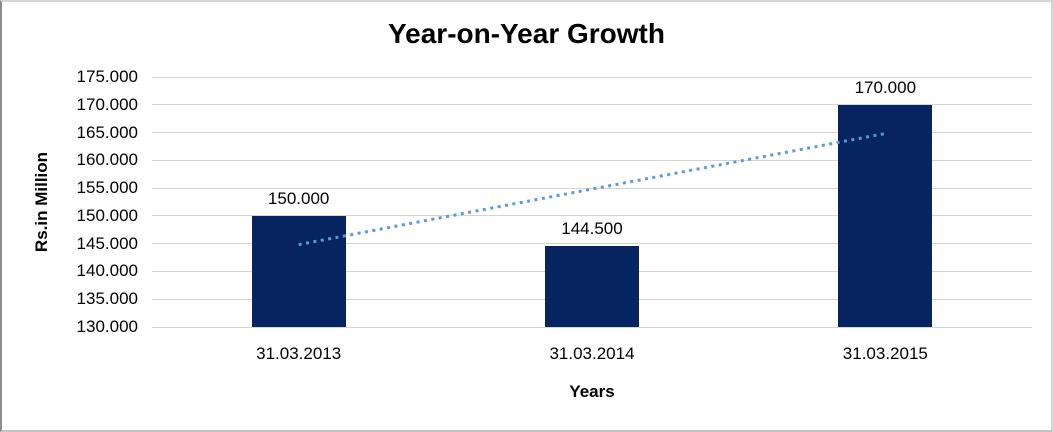 This screenshot has height=432, width=1053. Describe the element at coordinates (526, 33) in the screenshot. I see `chart-title: Year-on-Year Growth` at that location.